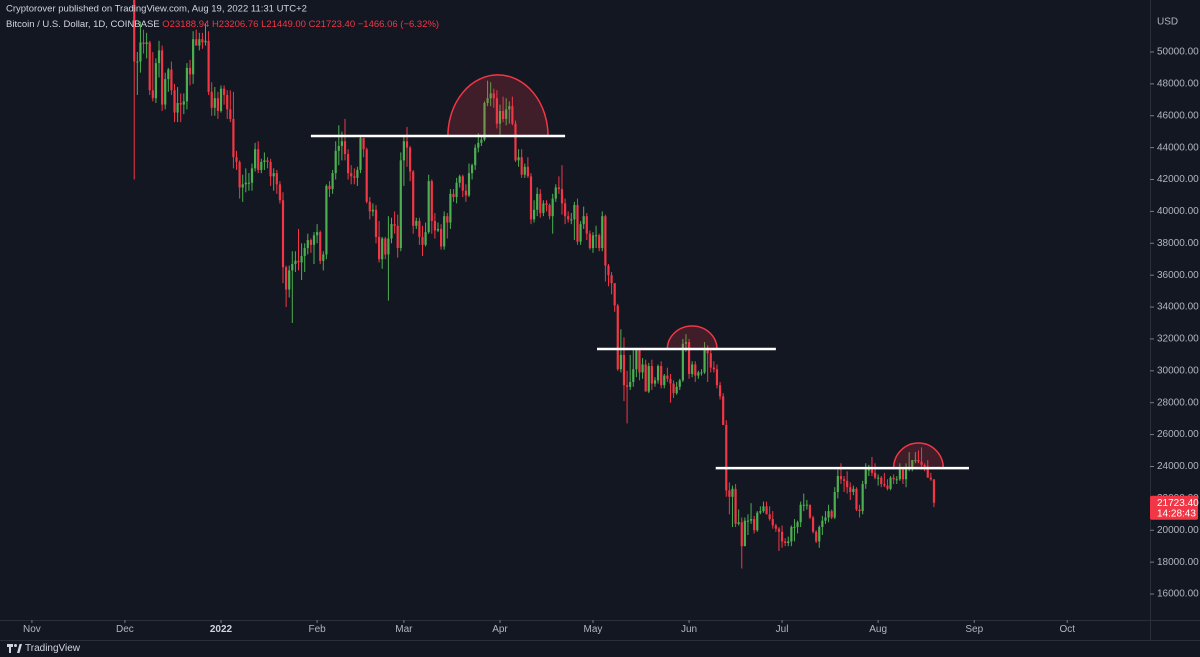 Image resolution: width=1200 pixels, height=657 pixels. Describe the element at coordinates (1178, 83) in the screenshot. I see `y-tick-label: 48000.00` at that location.